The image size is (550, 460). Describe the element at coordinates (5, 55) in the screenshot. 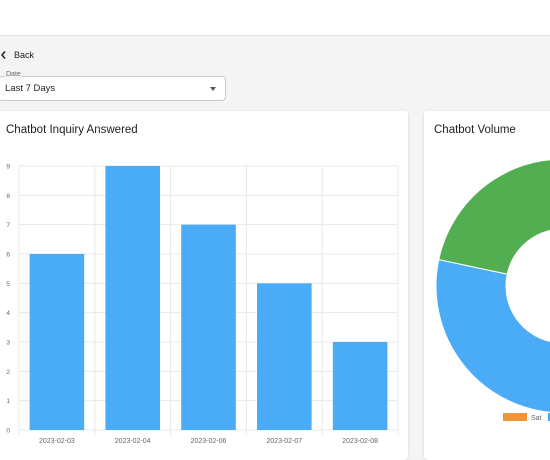

I see `chevron-left-icon` at that location.